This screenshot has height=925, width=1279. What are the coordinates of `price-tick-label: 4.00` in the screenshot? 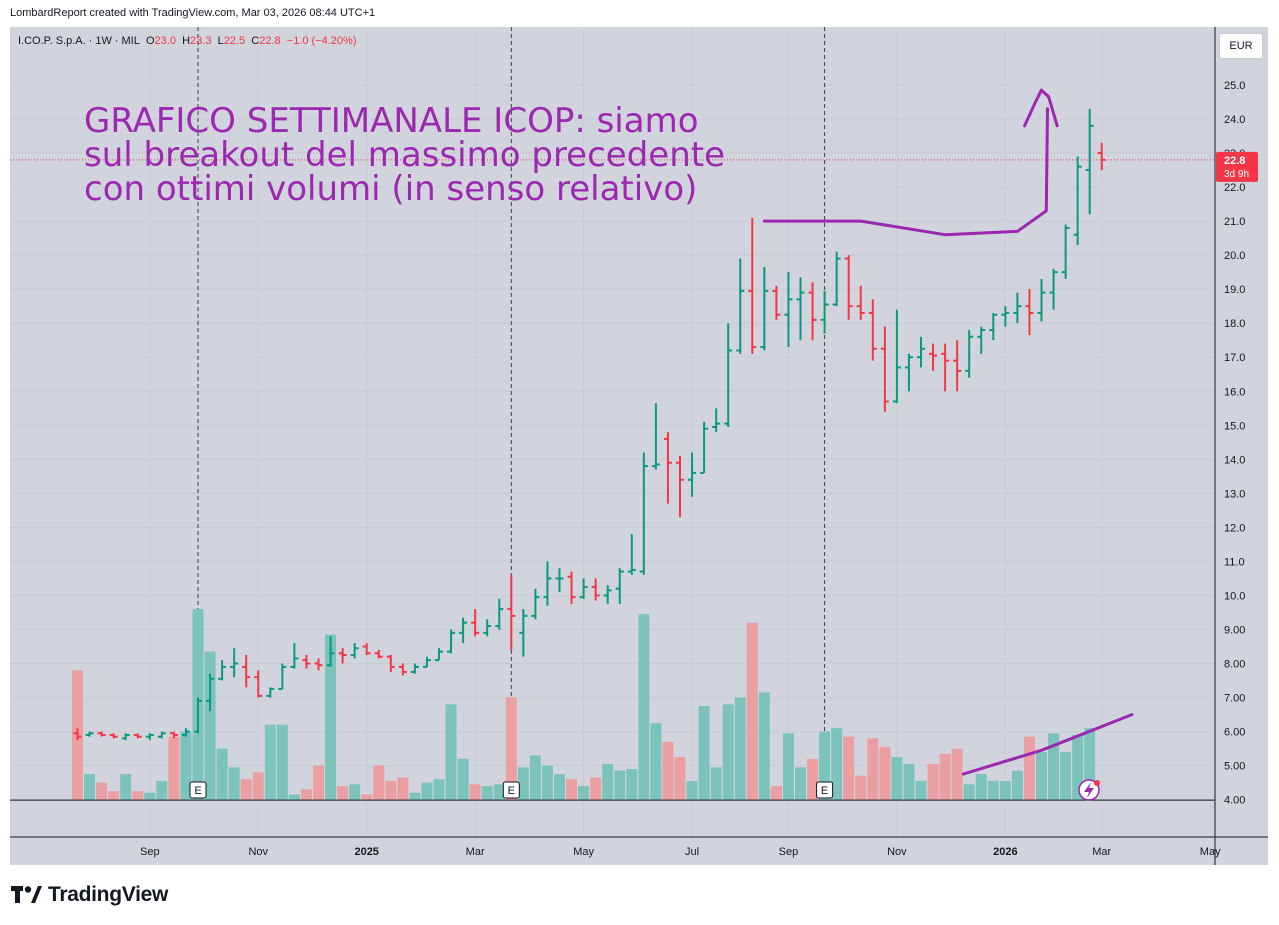 It's located at (1234, 801).